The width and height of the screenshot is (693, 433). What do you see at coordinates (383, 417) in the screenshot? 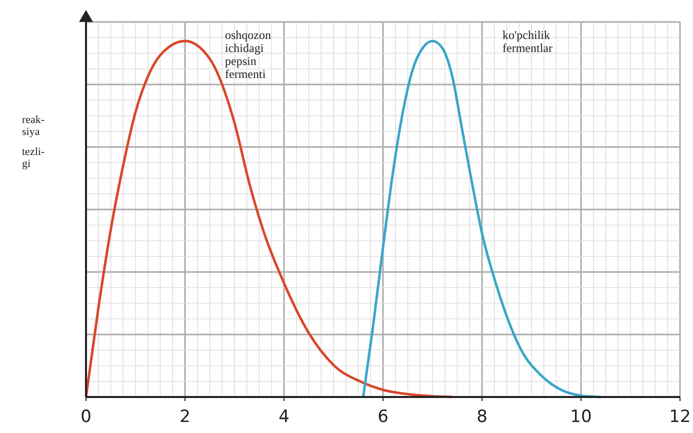
I see `x-tick-label: 6` at bounding box center [383, 417].